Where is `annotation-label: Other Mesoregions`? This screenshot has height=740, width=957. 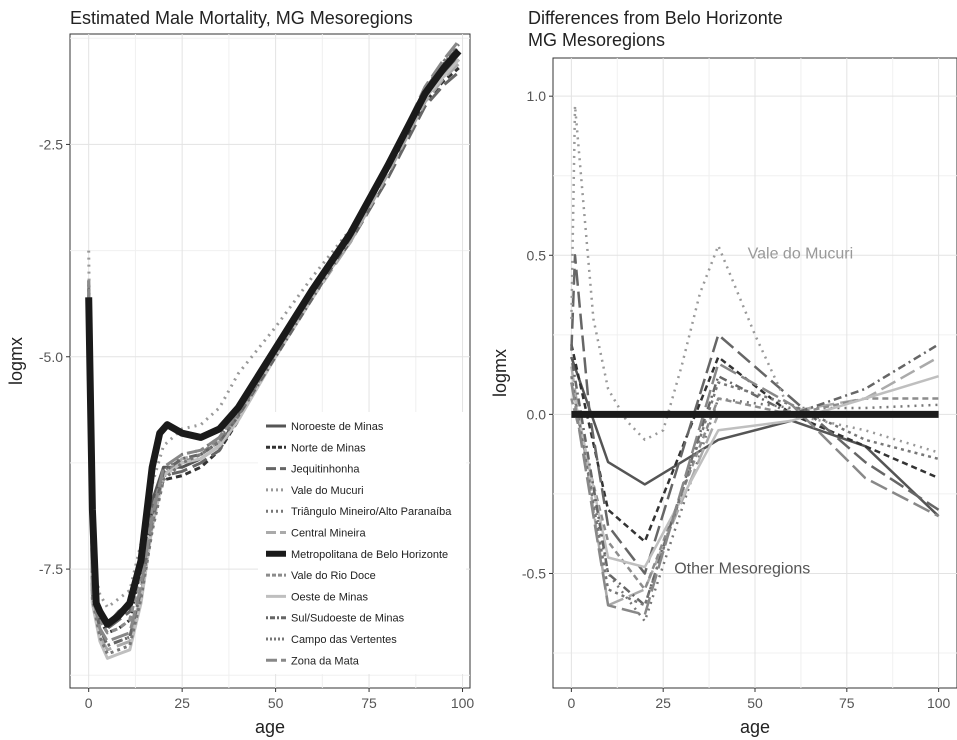 annotation-label: Other Mesoregions is located at coordinates (742, 568).